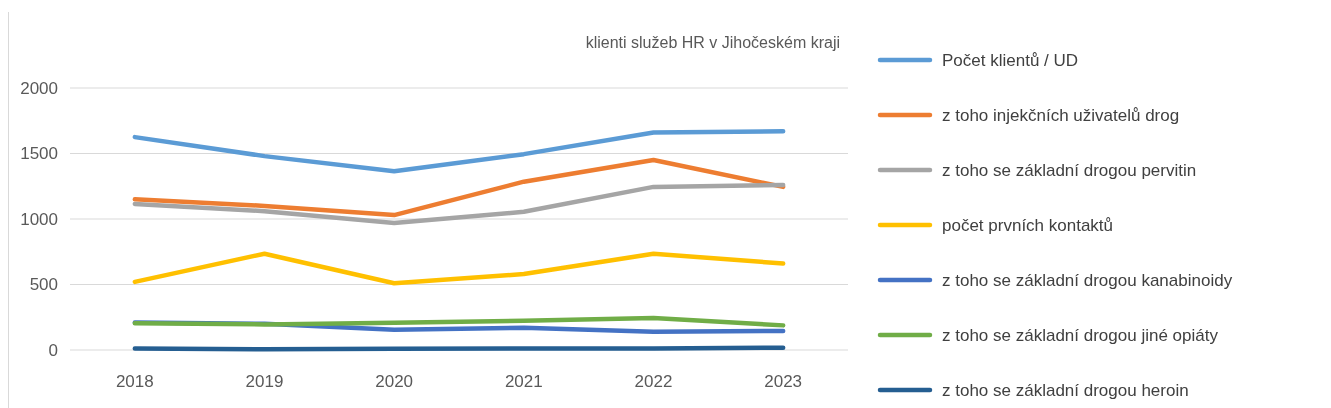  I want to click on y-tick-label: 1000, so click(39, 219).